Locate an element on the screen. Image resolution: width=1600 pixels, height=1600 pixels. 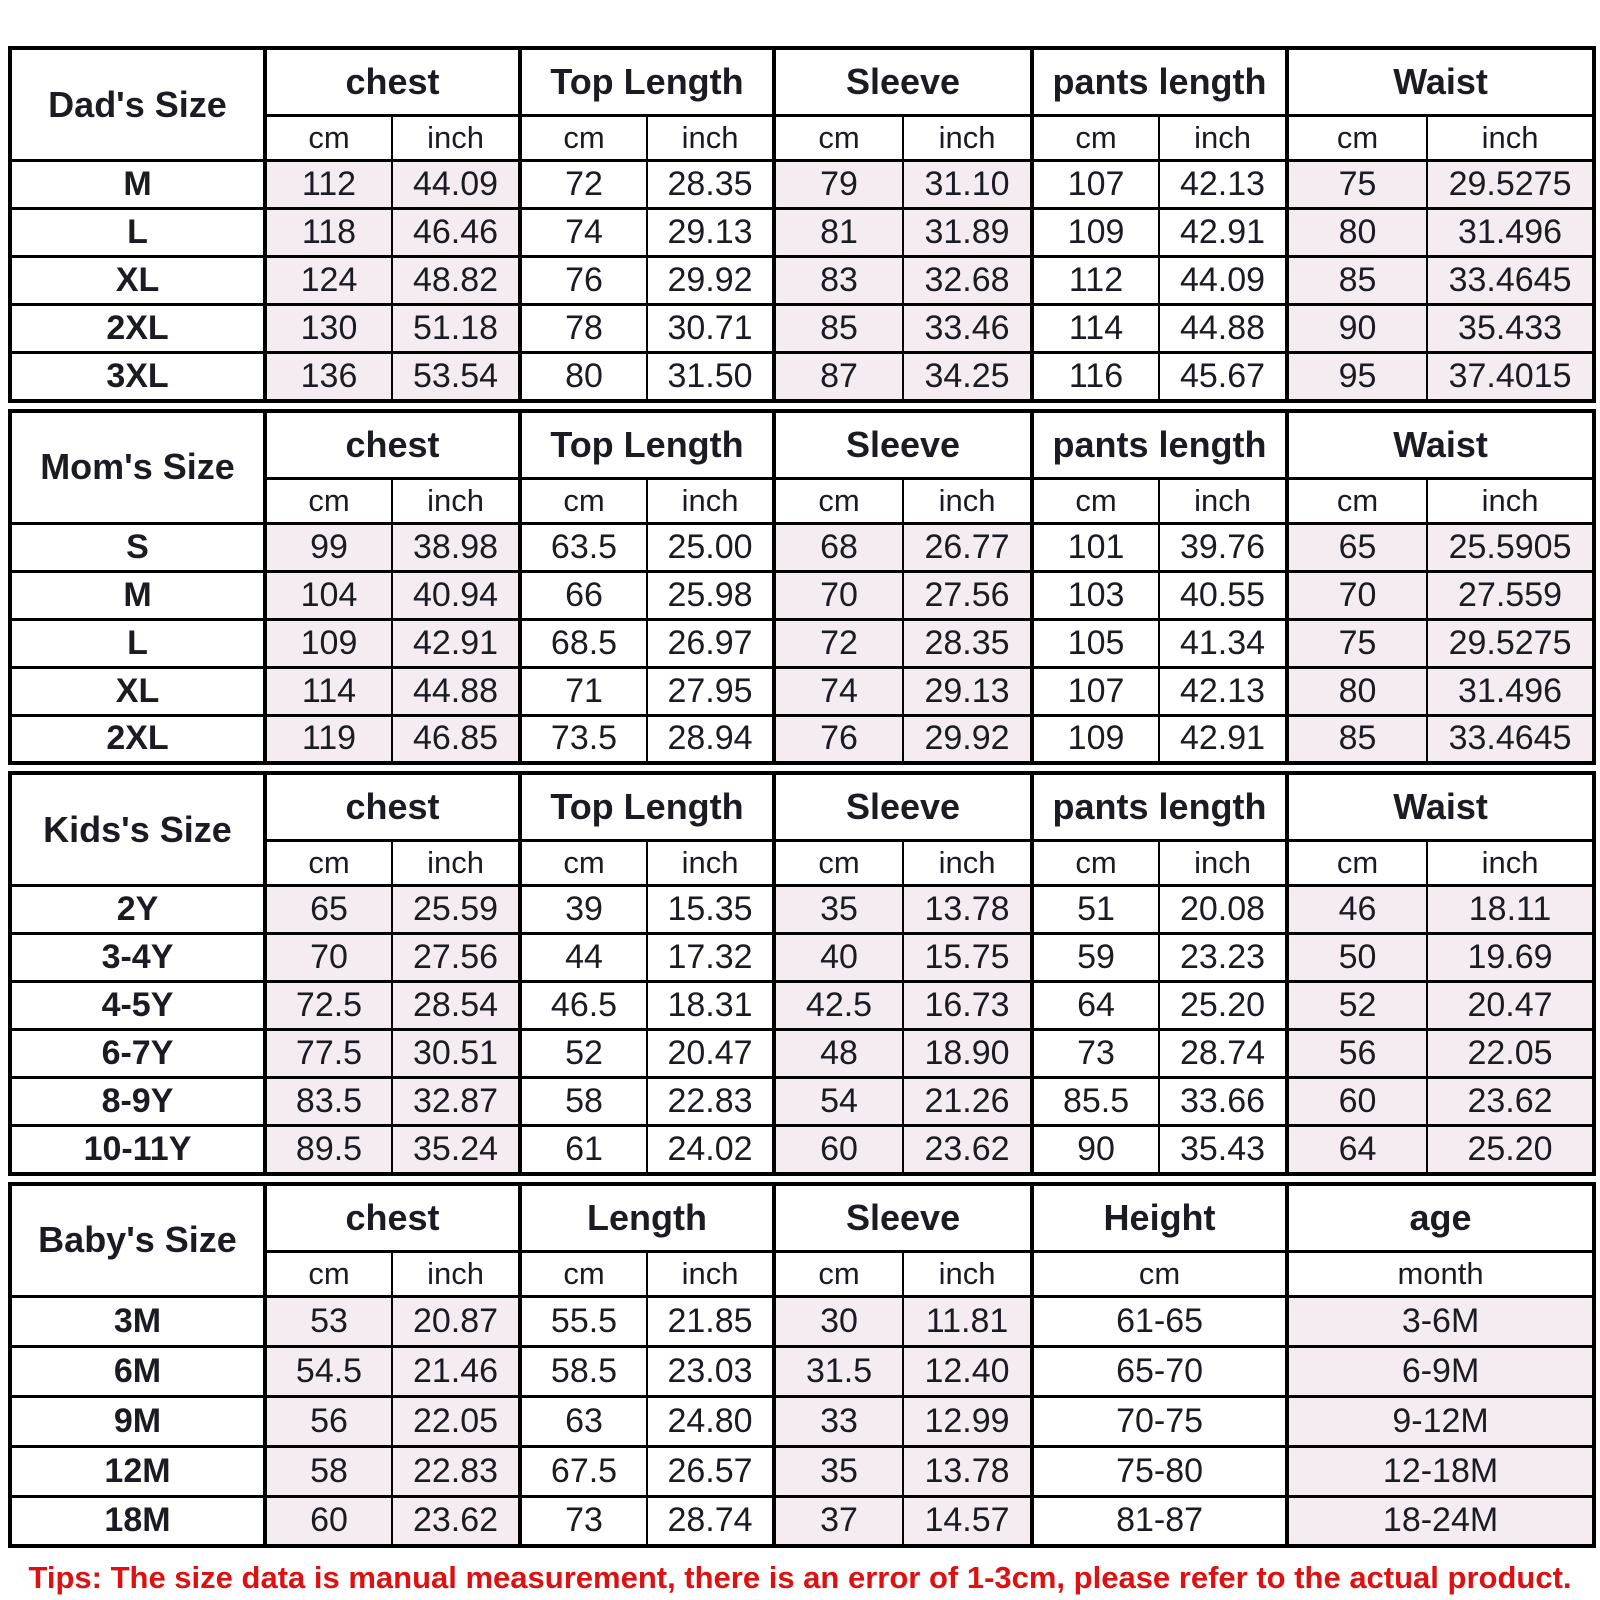
value-cell: 112 is located at coordinates (1095, 280).